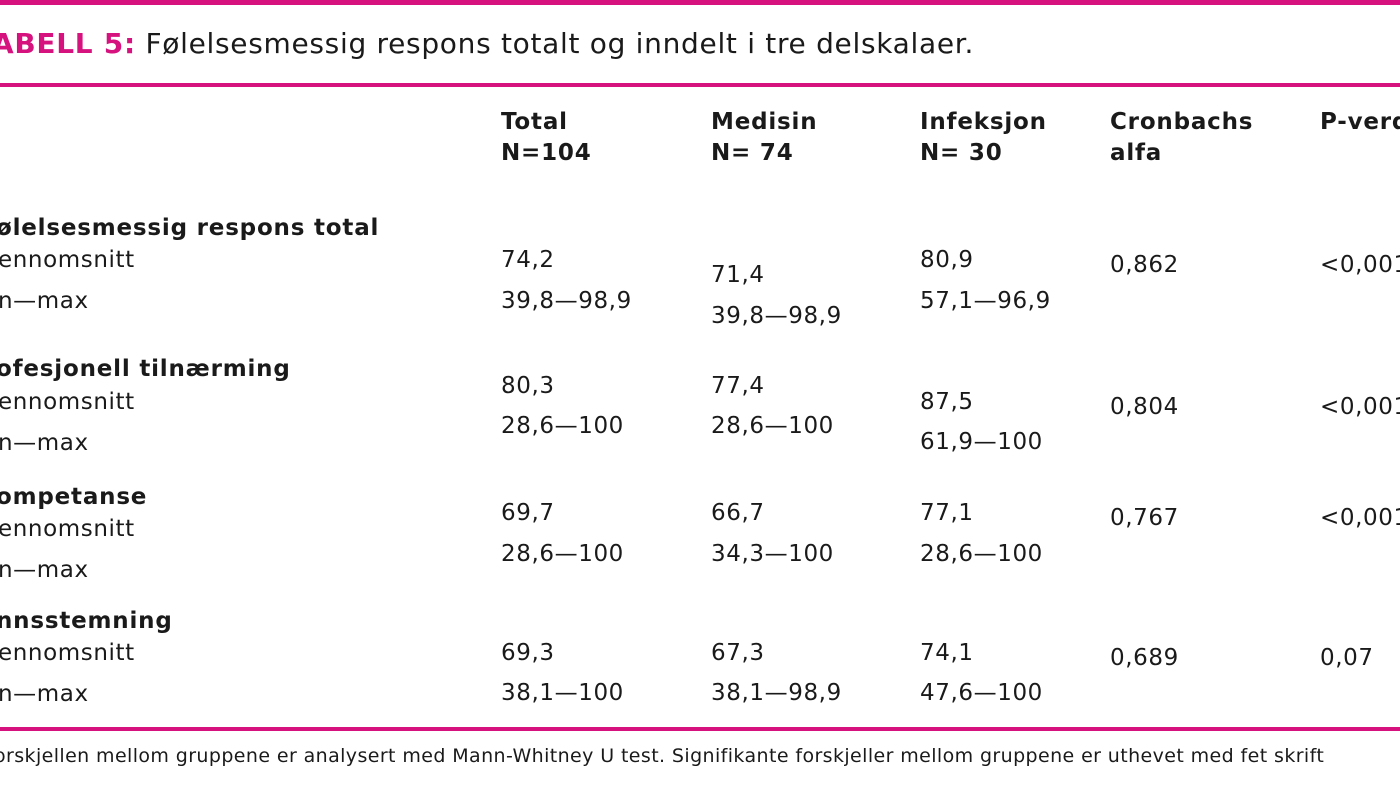 The image size is (1400, 786). Describe the element at coordinates (562, 693) in the screenshot. I see `cell-total-range: 38,1—100` at that location.